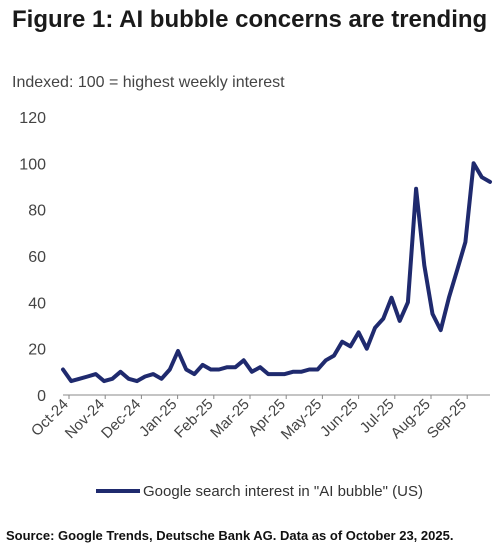 The width and height of the screenshot is (502, 560). I want to click on y-tick-label: 100, so click(32, 164).